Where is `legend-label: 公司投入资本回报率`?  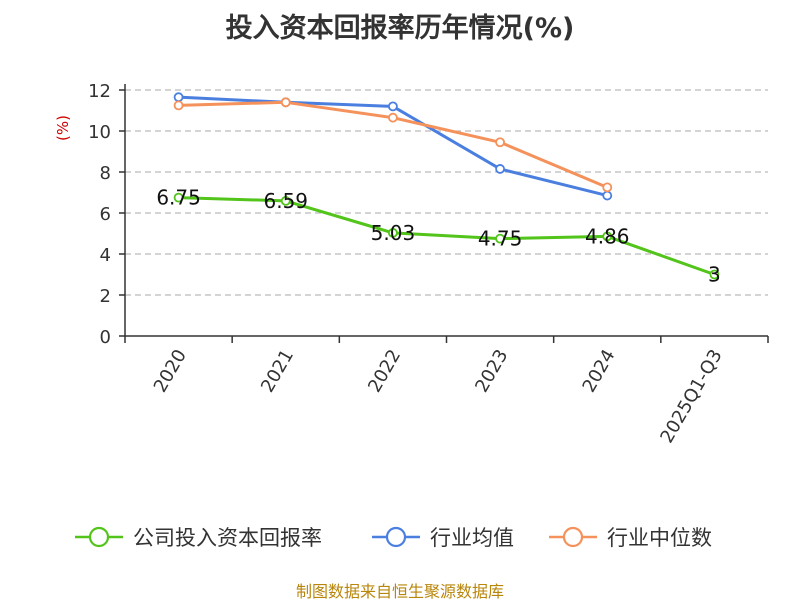
legend-label: 公司投入资本回报率 is located at coordinates (227, 538).